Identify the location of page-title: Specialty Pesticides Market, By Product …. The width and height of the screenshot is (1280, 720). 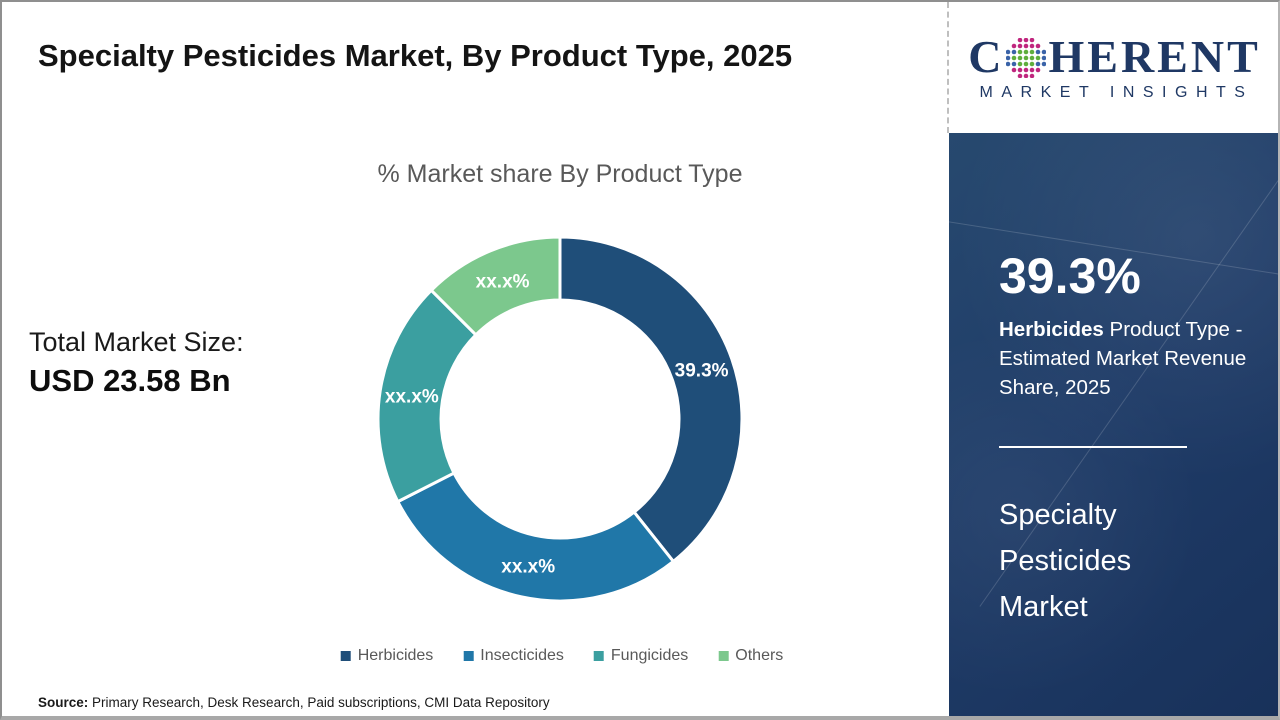
(415, 55).